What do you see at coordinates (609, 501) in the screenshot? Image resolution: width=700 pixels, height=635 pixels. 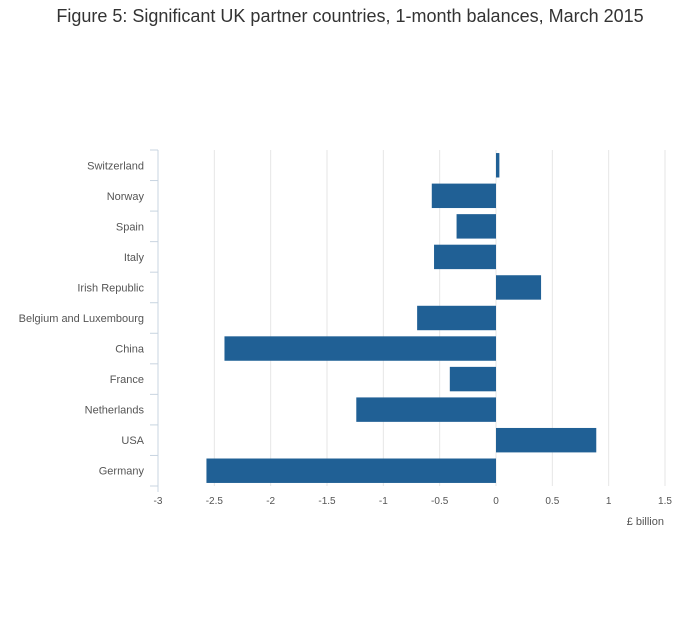 I see `x-tick-label: 1` at bounding box center [609, 501].